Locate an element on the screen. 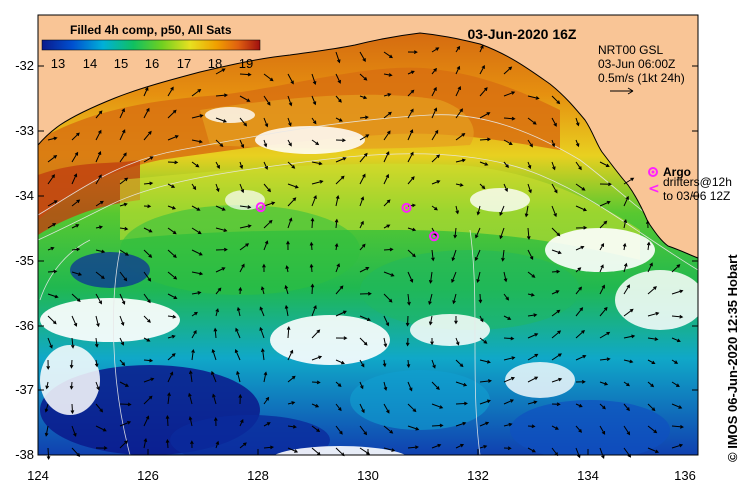  scale-arrow-icon is located at coordinates (622, 91).